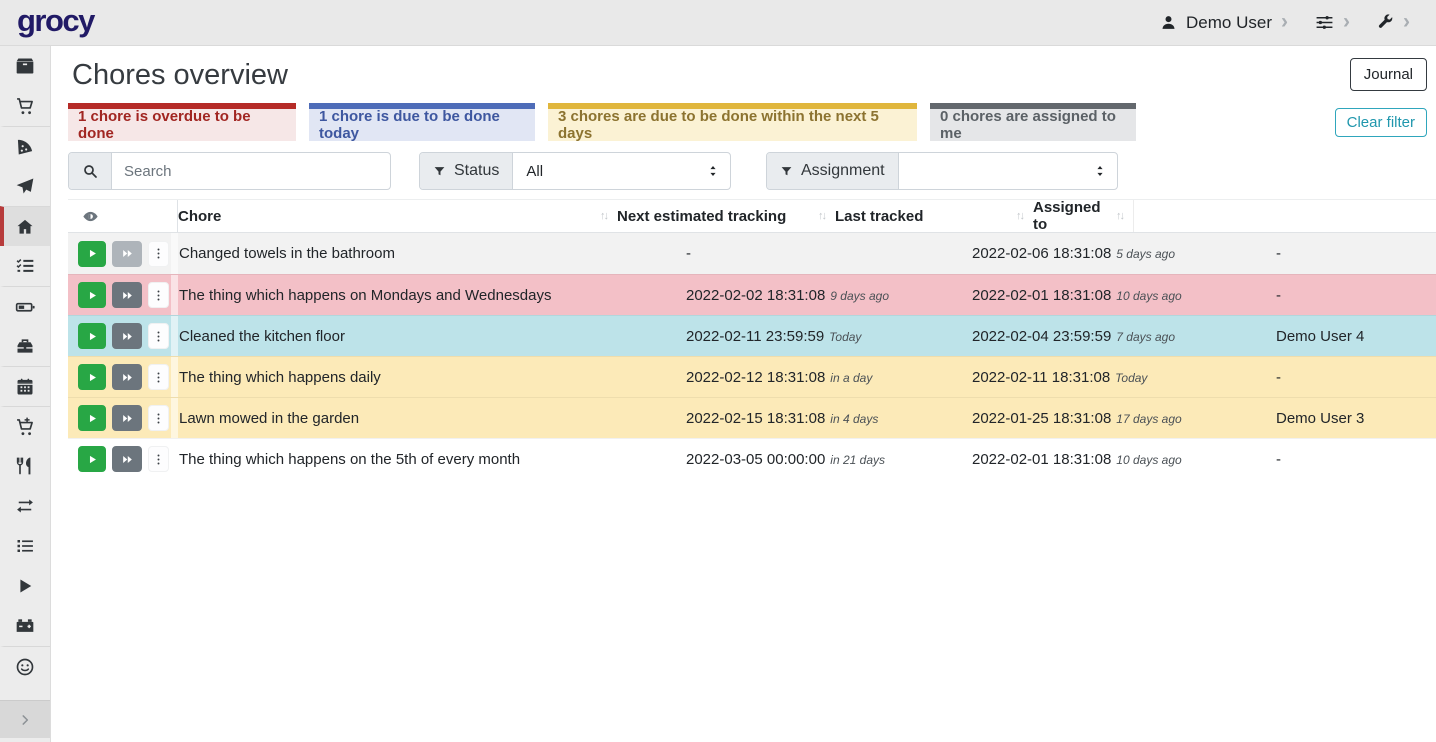 The width and height of the screenshot is (1436, 742). Describe the element at coordinates (1008, 171) in the screenshot. I see `assignment-filter-select` at that location.